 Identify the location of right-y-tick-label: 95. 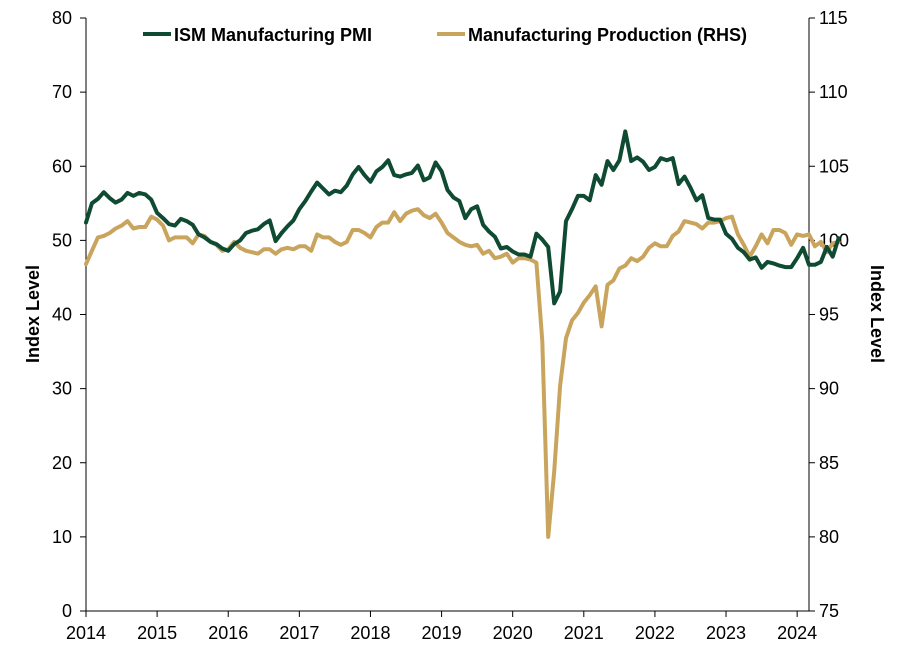
(829, 315).